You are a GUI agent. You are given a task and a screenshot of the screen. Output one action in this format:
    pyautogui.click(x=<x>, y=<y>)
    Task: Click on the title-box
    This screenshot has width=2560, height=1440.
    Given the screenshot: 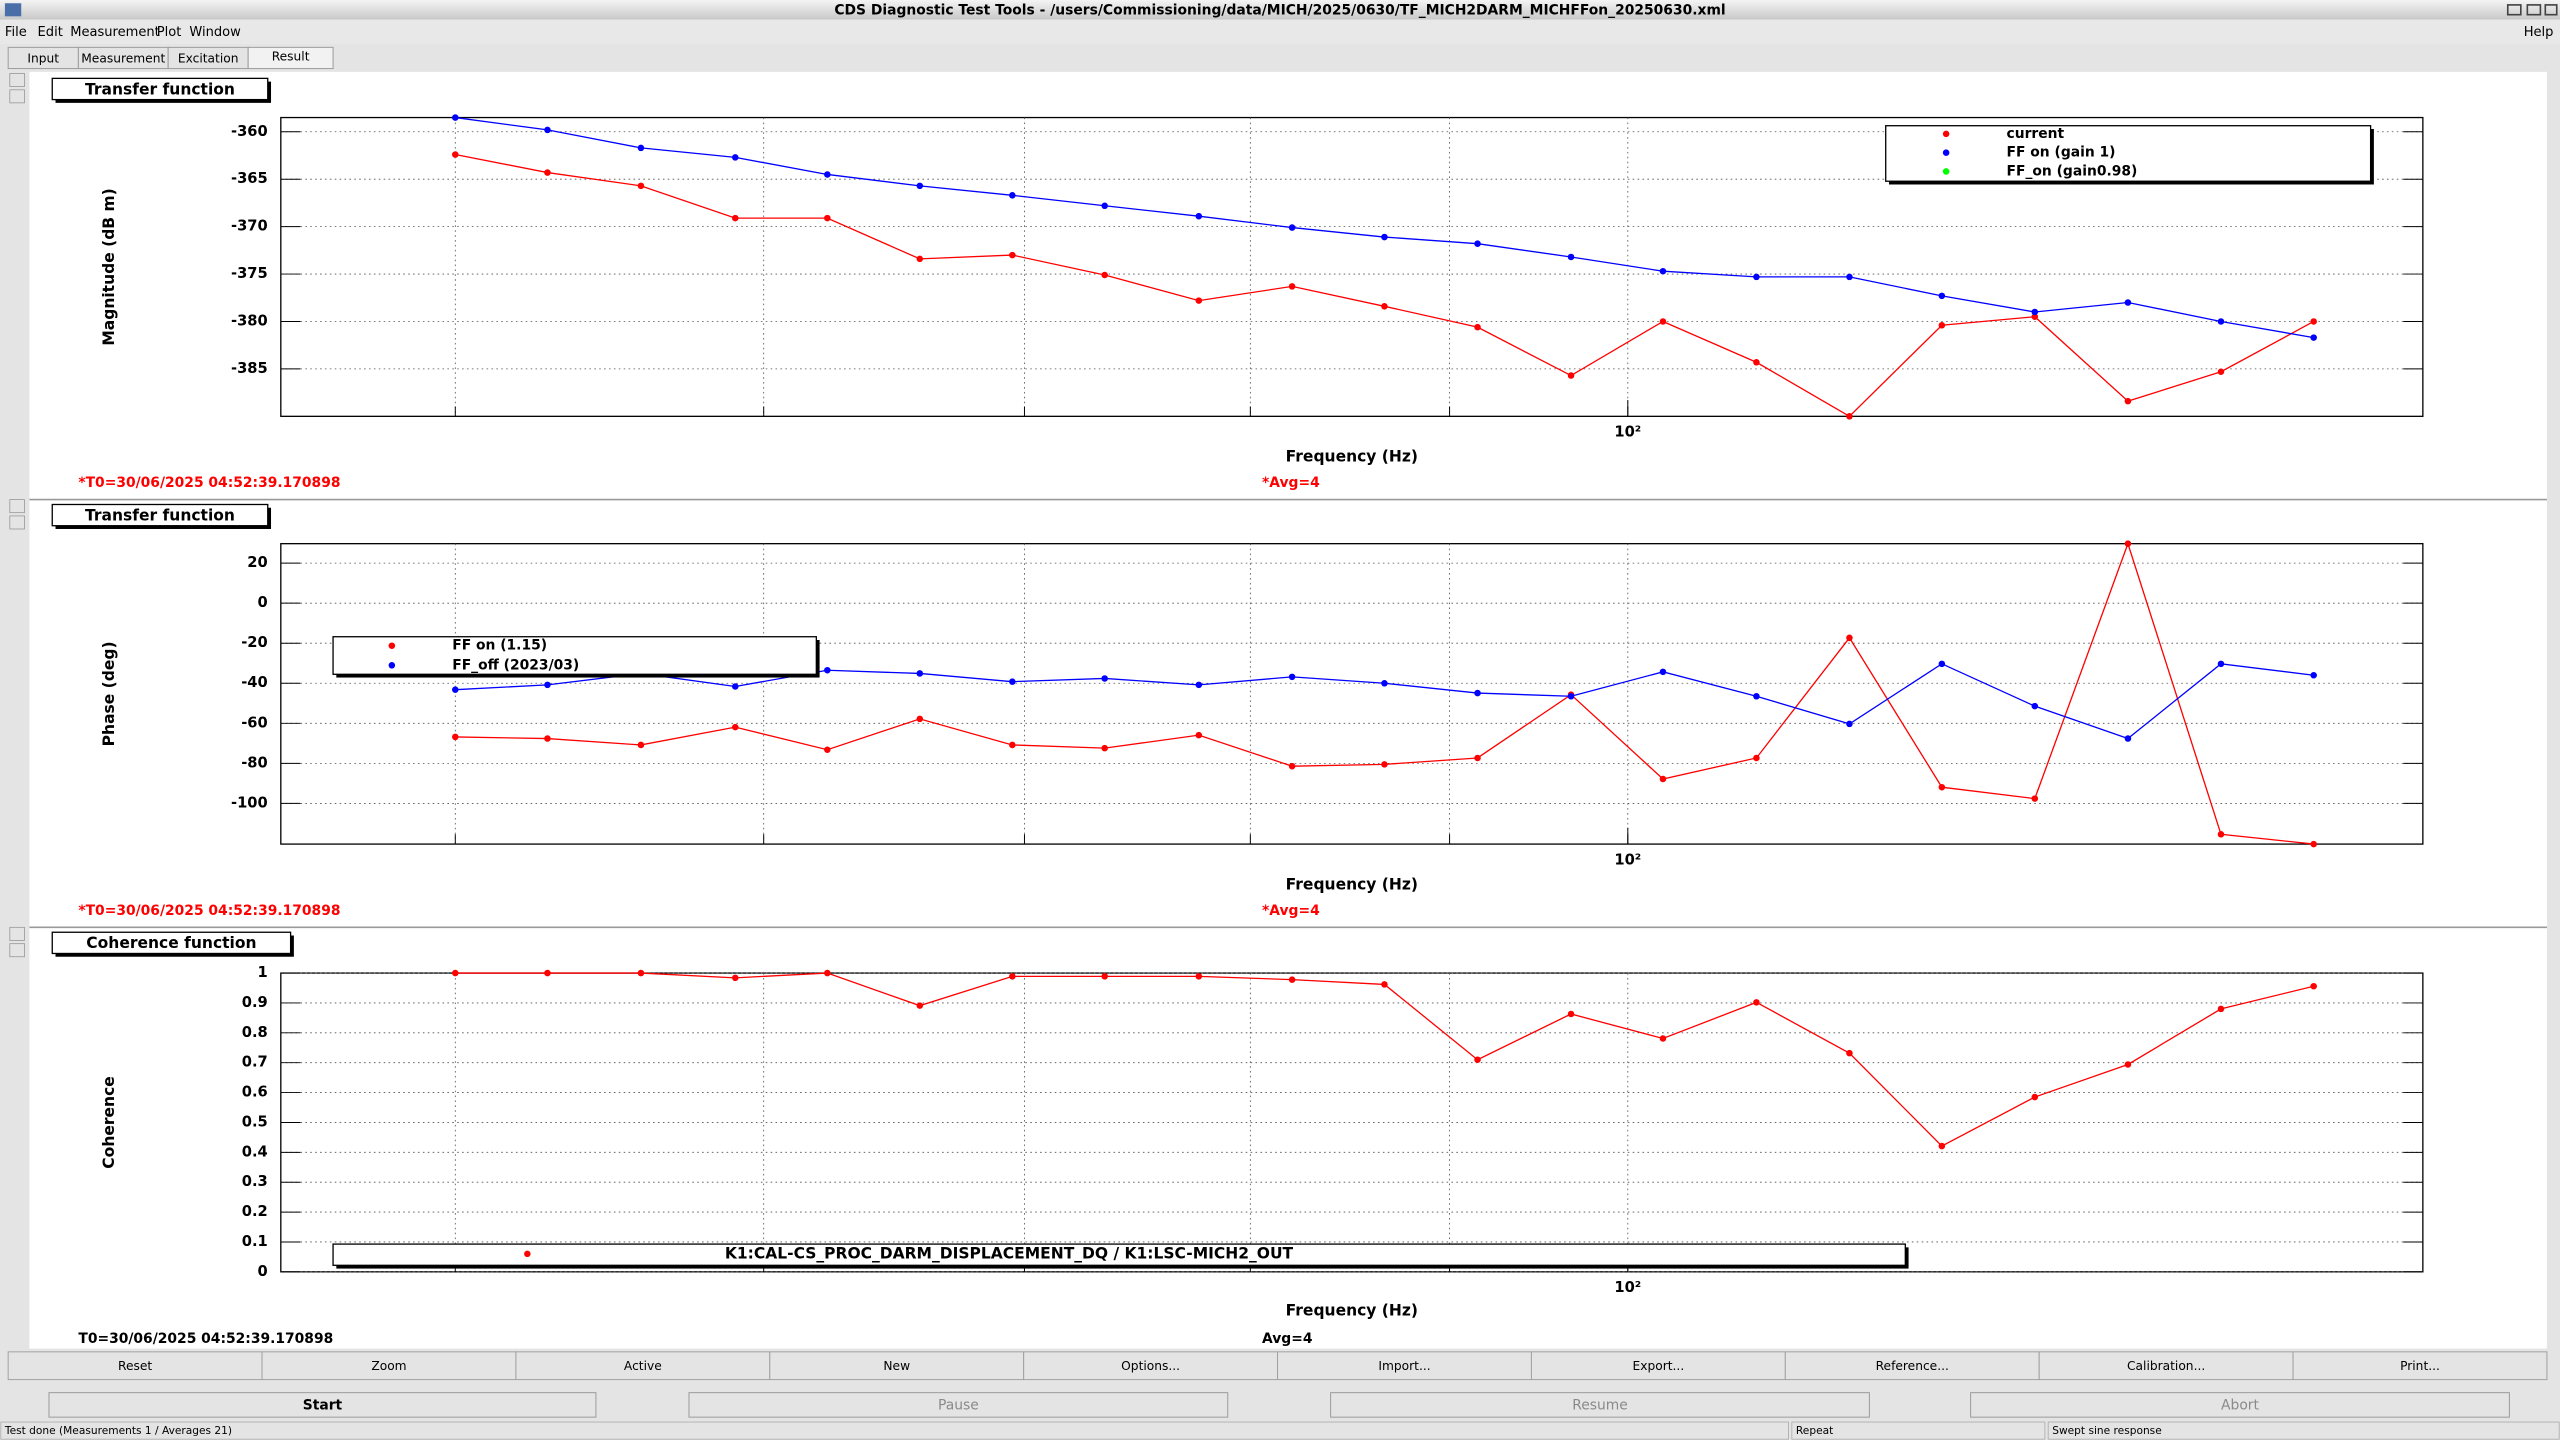 What is the action you would take?
    pyautogui.click(x=160, y=89)
    